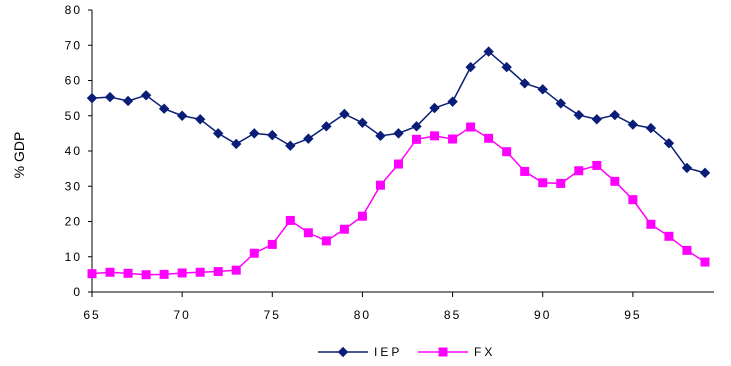  What do you see at coordinates (73, 257) in the screenshot?
I see `y-tick-label: 10` at bounding box center [73, 257].